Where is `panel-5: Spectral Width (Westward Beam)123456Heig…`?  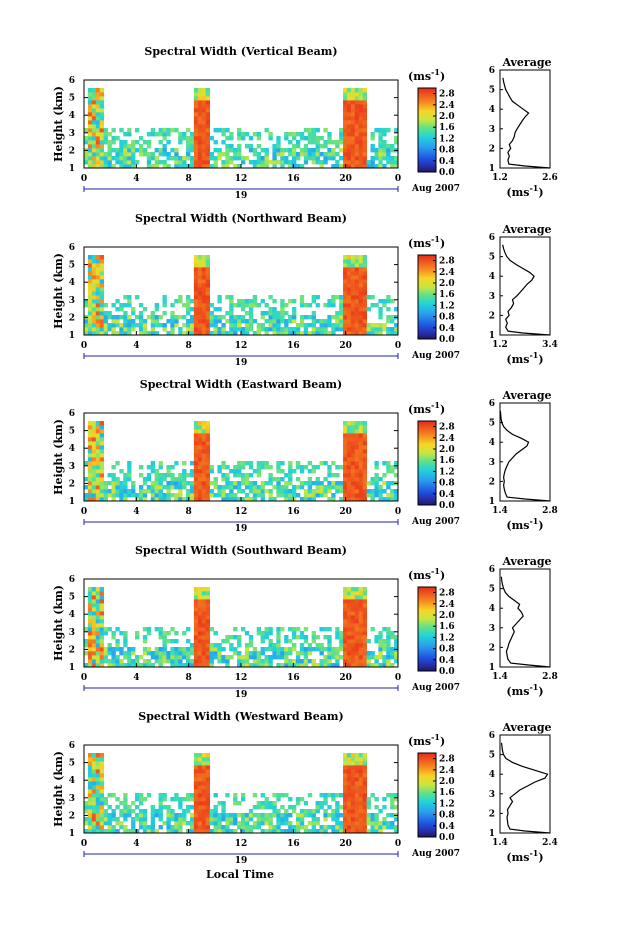
panel-5: Spectral Width (Westward Beam)123456Heig… is located at coordinates (305, 788).